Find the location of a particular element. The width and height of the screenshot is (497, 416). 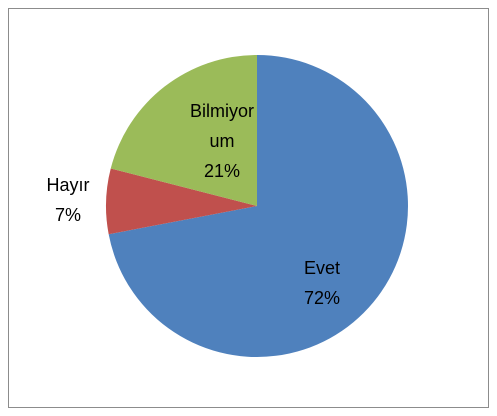

slice-label: Bilmiyorum 21% is located at coordinates (222, 141).